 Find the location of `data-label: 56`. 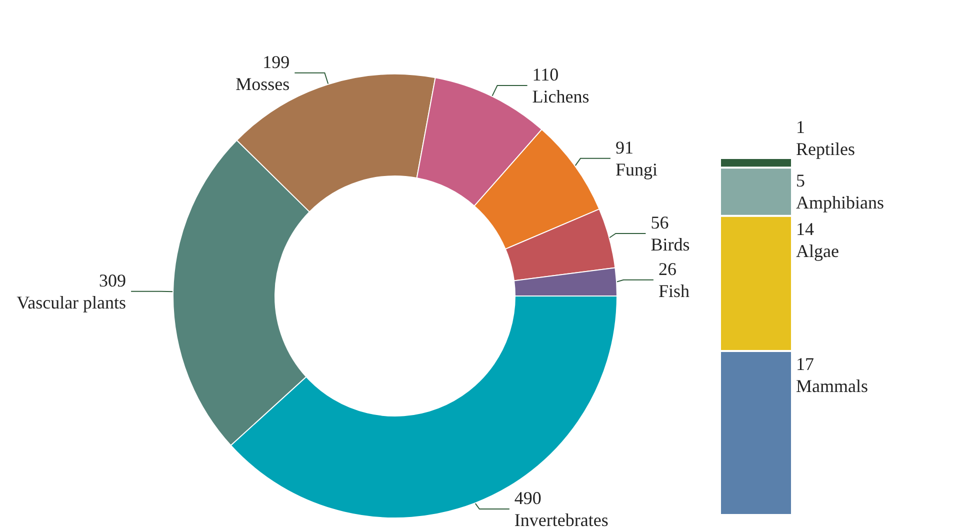

data-label: 56 is located at coordinates (659, 222).